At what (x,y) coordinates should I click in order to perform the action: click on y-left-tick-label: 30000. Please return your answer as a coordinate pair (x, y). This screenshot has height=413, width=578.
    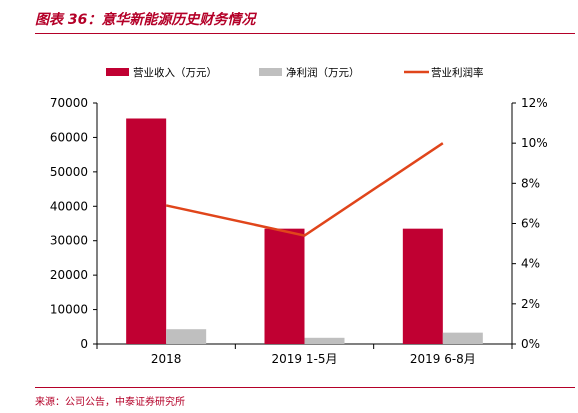
    Looking at the image, I should click on (69, 241).